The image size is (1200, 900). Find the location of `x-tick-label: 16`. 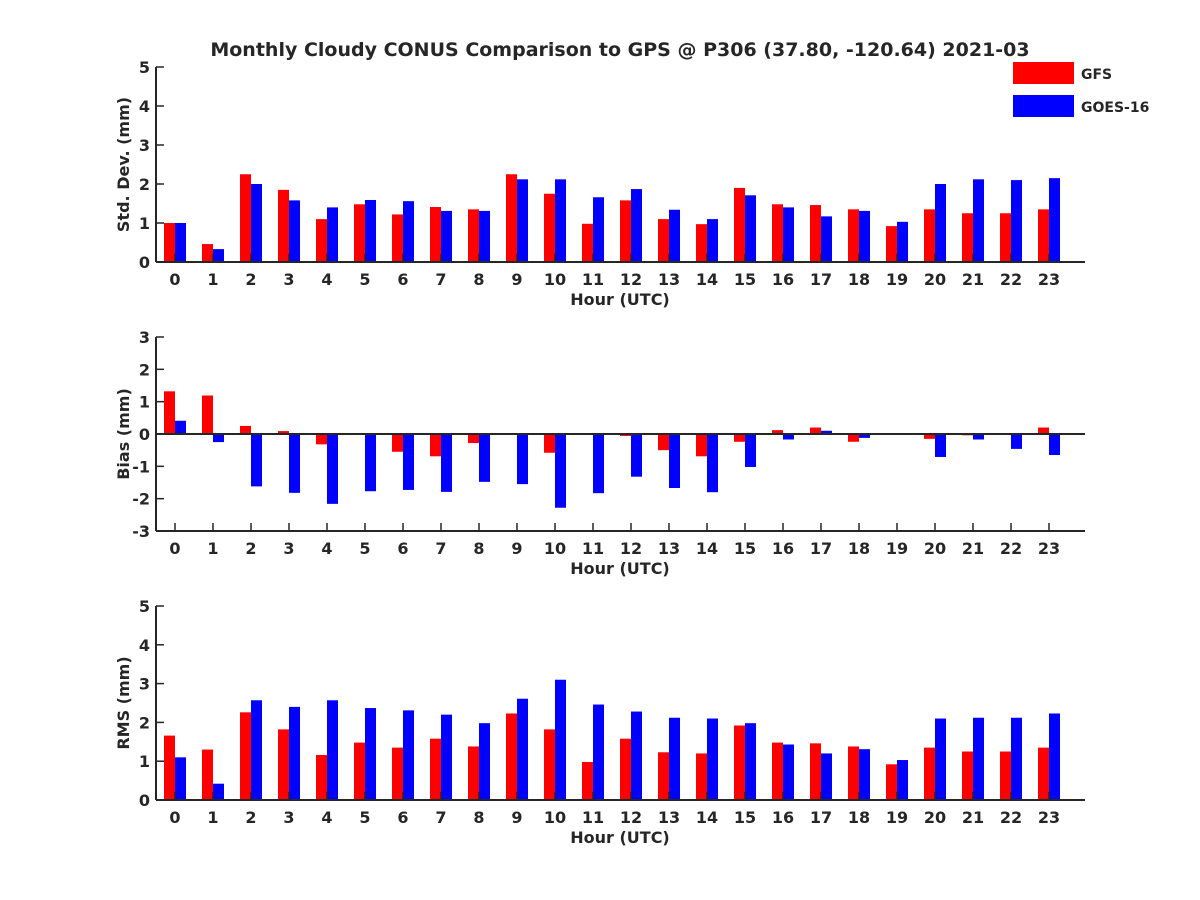

x-tick-label: 16 is located at coordinates (783, 548).